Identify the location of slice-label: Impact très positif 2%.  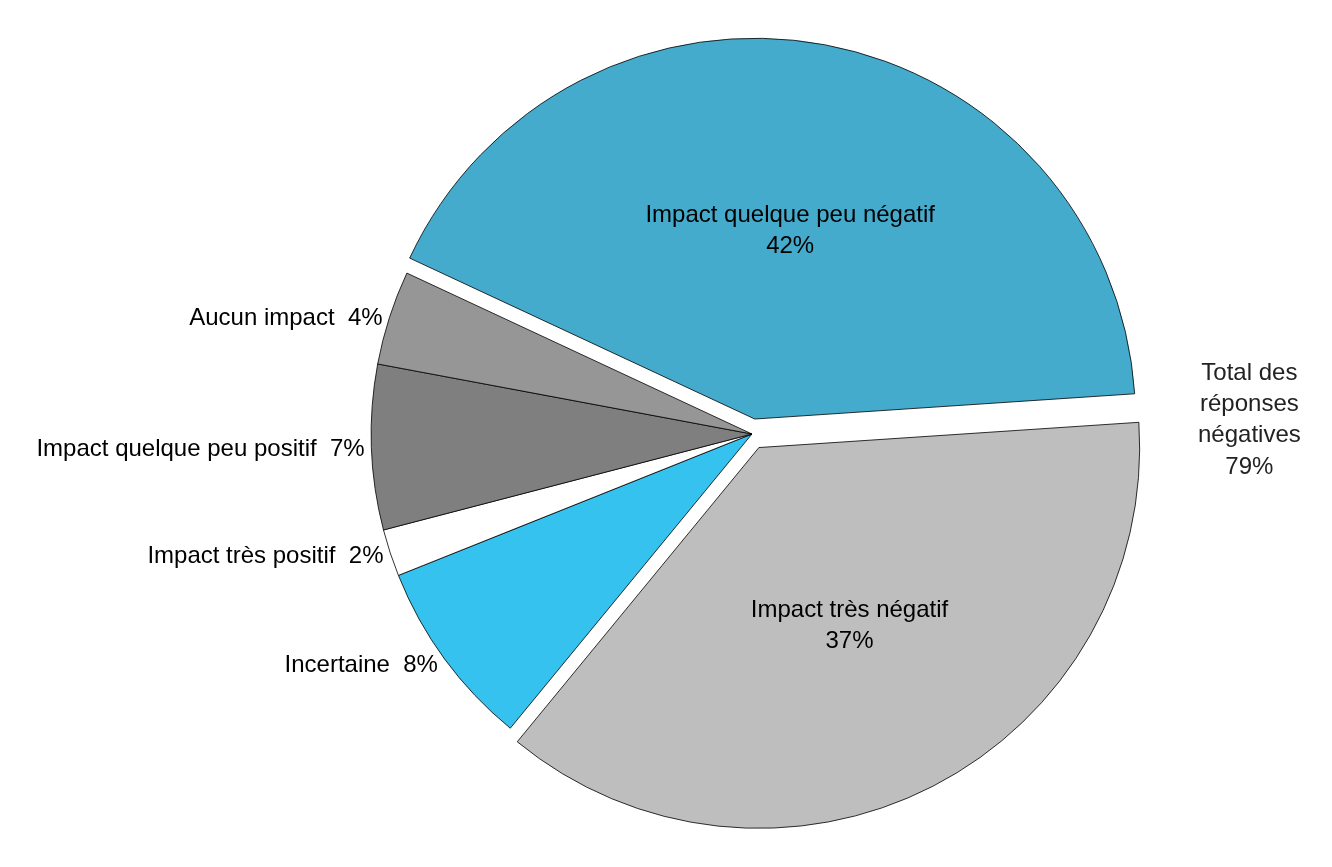
(265, 554).